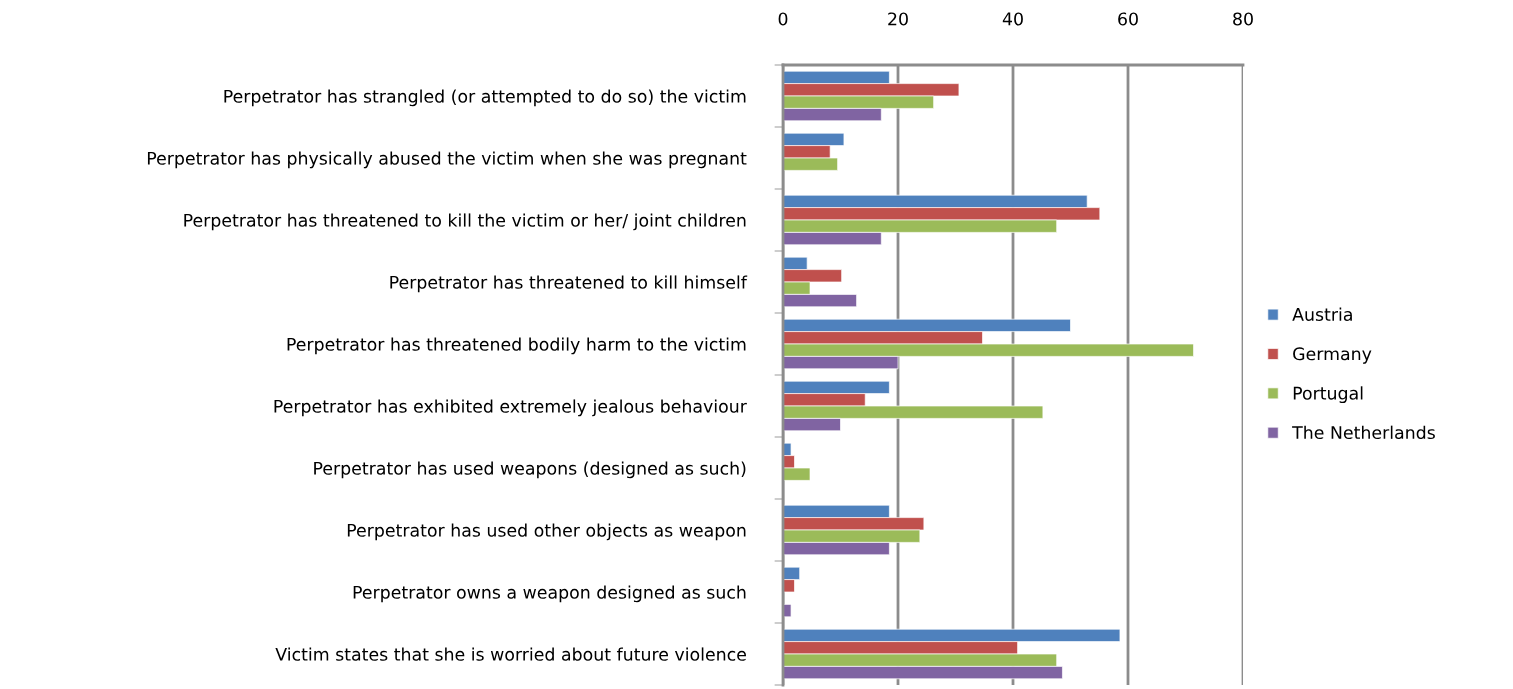  Describe the element at coordinates (447, 160) in the screenshot. I see `y-tick-label: Perpetrator has physically abused the victim when she was pregnant` at that location.